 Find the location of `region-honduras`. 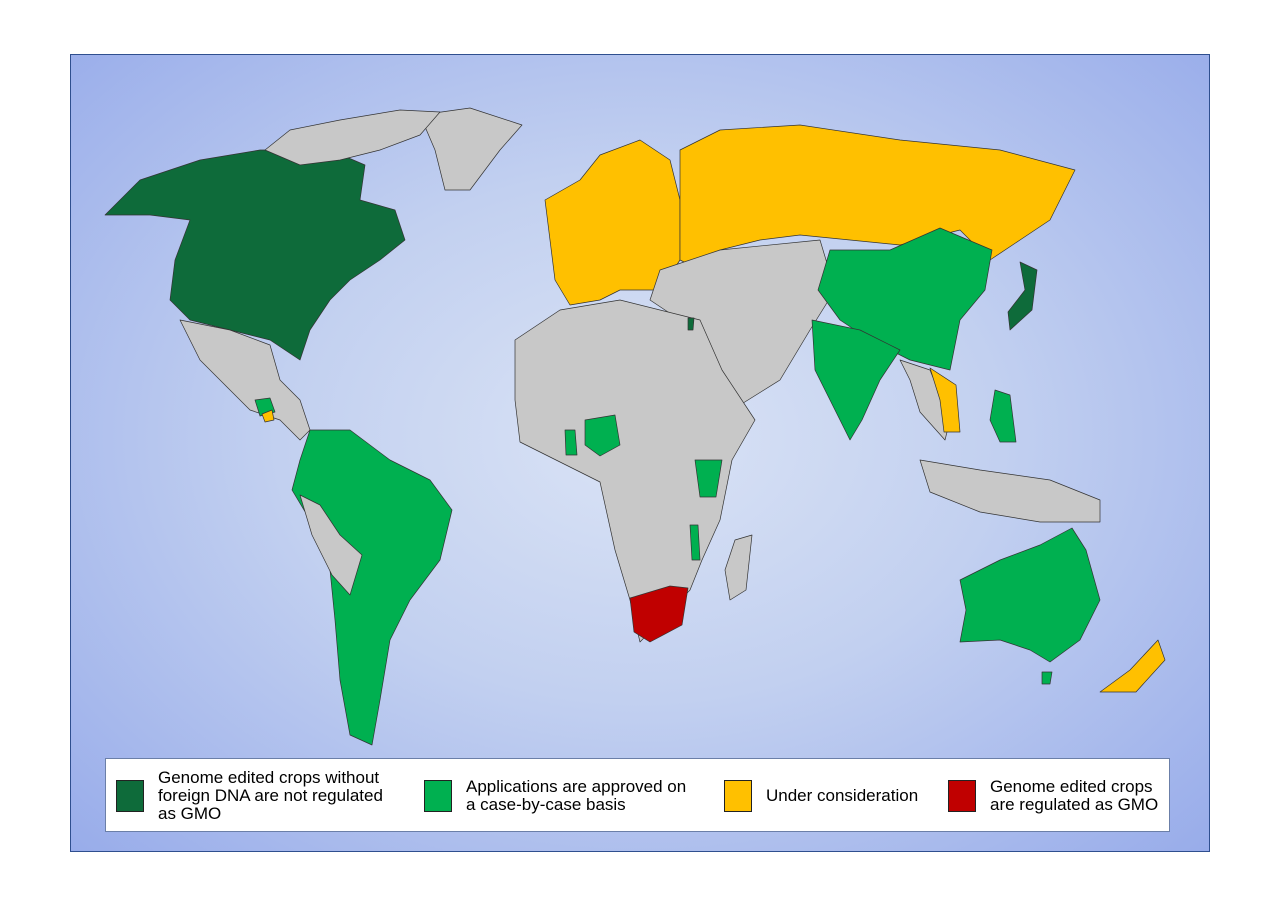

region-honduras is located at coordinates (268, 416).